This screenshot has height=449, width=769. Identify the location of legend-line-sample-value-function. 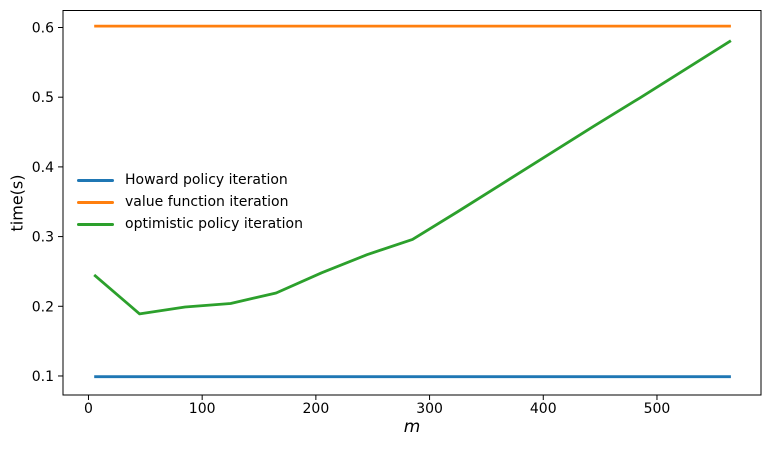
(95, 202).